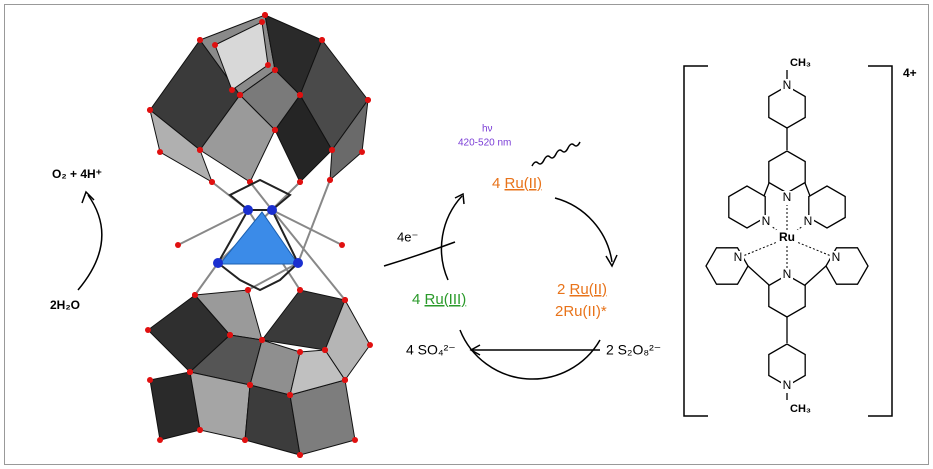 The image size is (933, 469). I want to click on photon-wave, so click(556, 154).